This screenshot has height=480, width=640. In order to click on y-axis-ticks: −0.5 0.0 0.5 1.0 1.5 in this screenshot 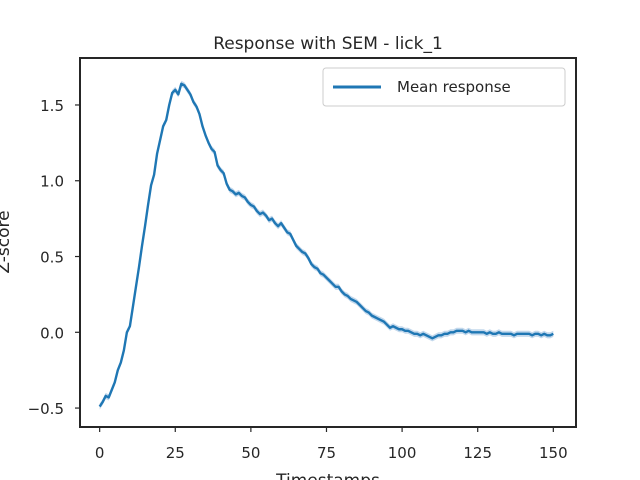, I will do `click(54, 257)`.